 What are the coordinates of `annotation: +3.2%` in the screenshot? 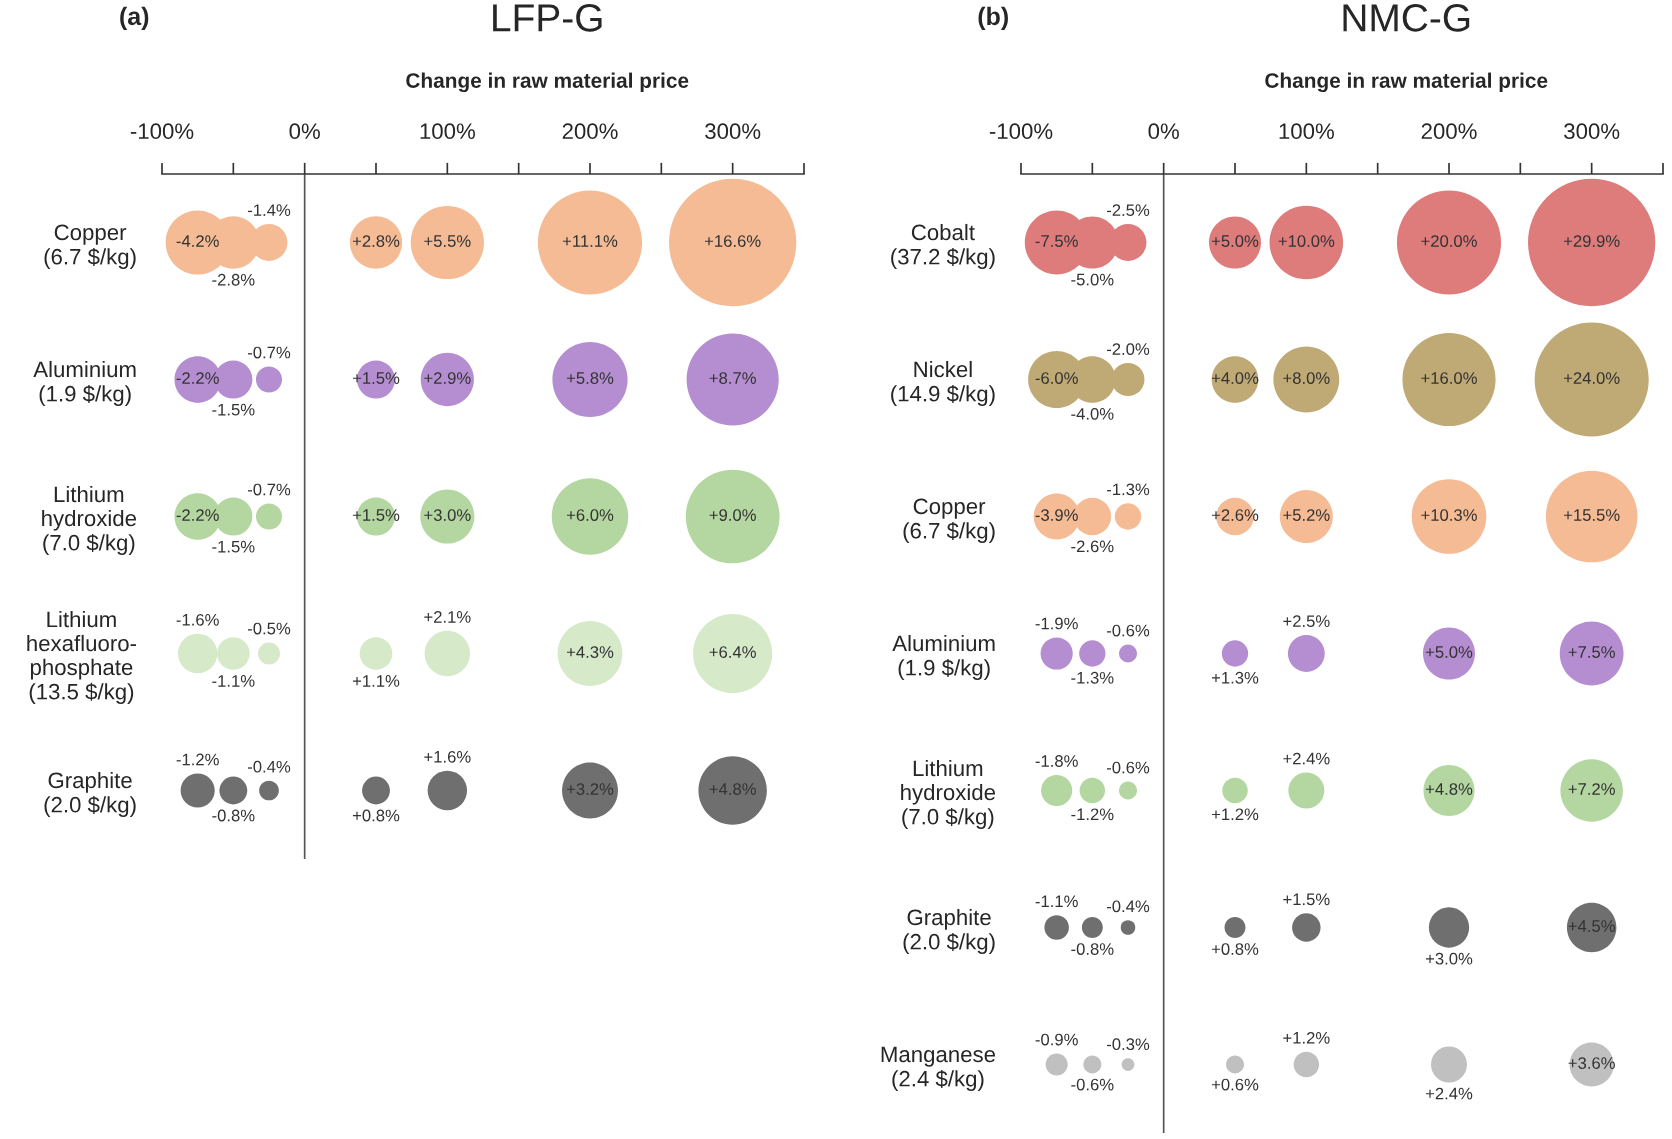 It's located at (590, 789).